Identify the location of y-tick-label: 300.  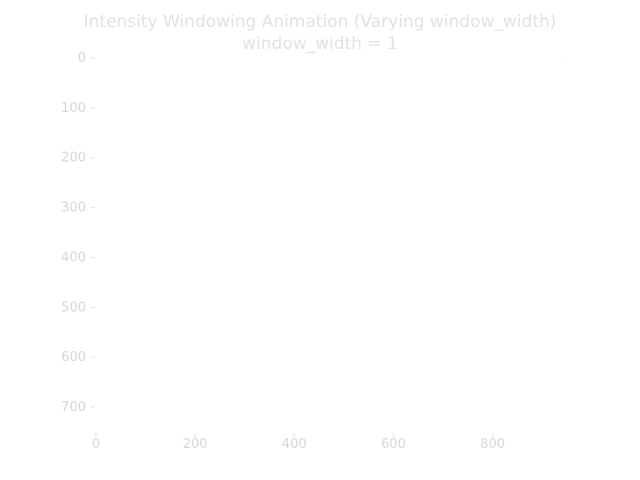
(73, 208).